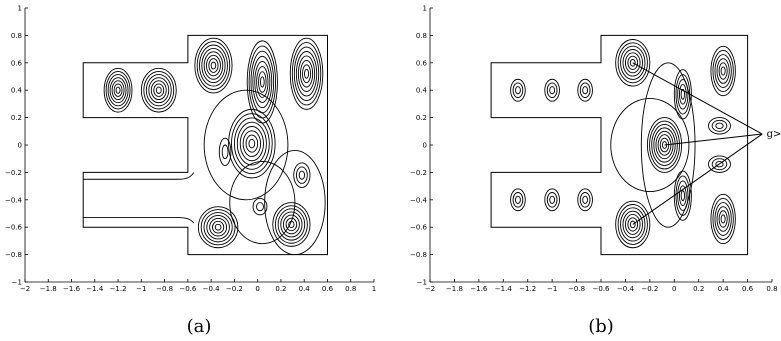  Describe the element at coordinates (418, 173) in the screenshot. I see `y-tick-label: −0.2` at that location.